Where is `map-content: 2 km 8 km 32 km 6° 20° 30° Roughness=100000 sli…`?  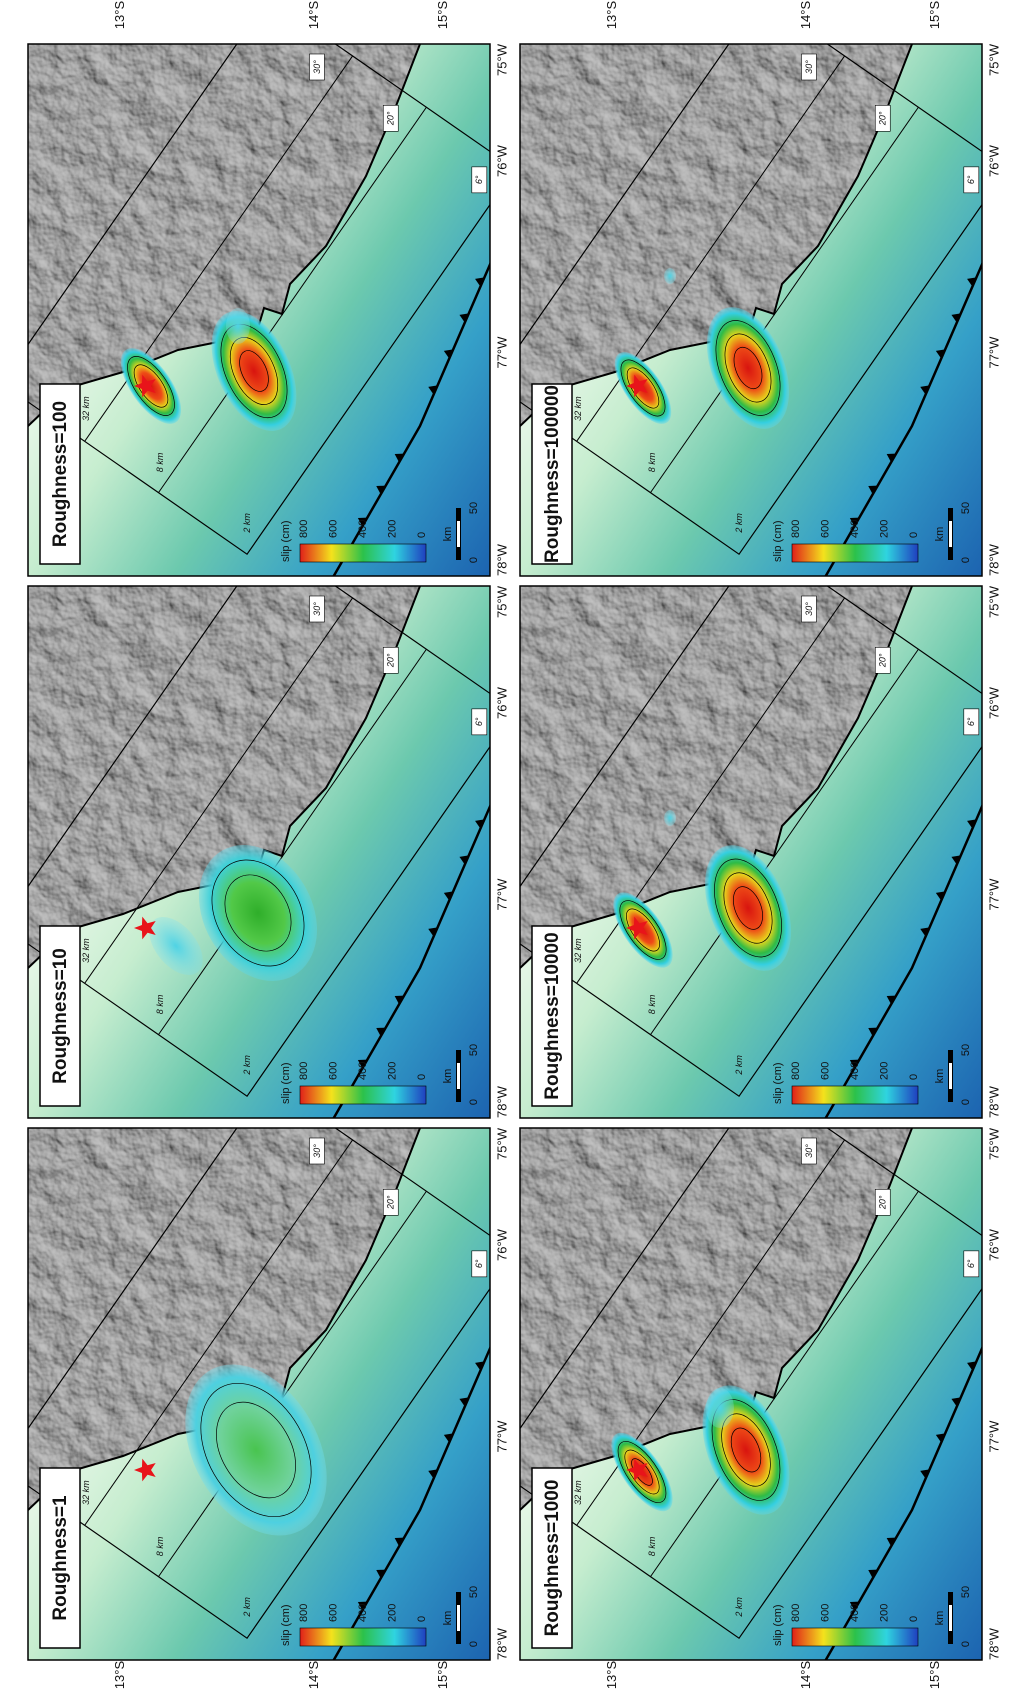
map-content: 2 km 8 km 32 km 6° 20° 30° Roughness=100000 sli… is located at coordinates (751, 310).